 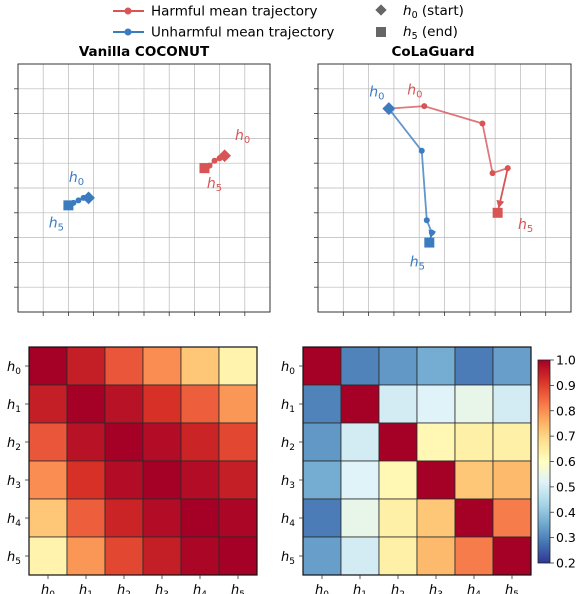 I want to click on colorbar-tick-label: 1.0, so click(x=566, y=360).